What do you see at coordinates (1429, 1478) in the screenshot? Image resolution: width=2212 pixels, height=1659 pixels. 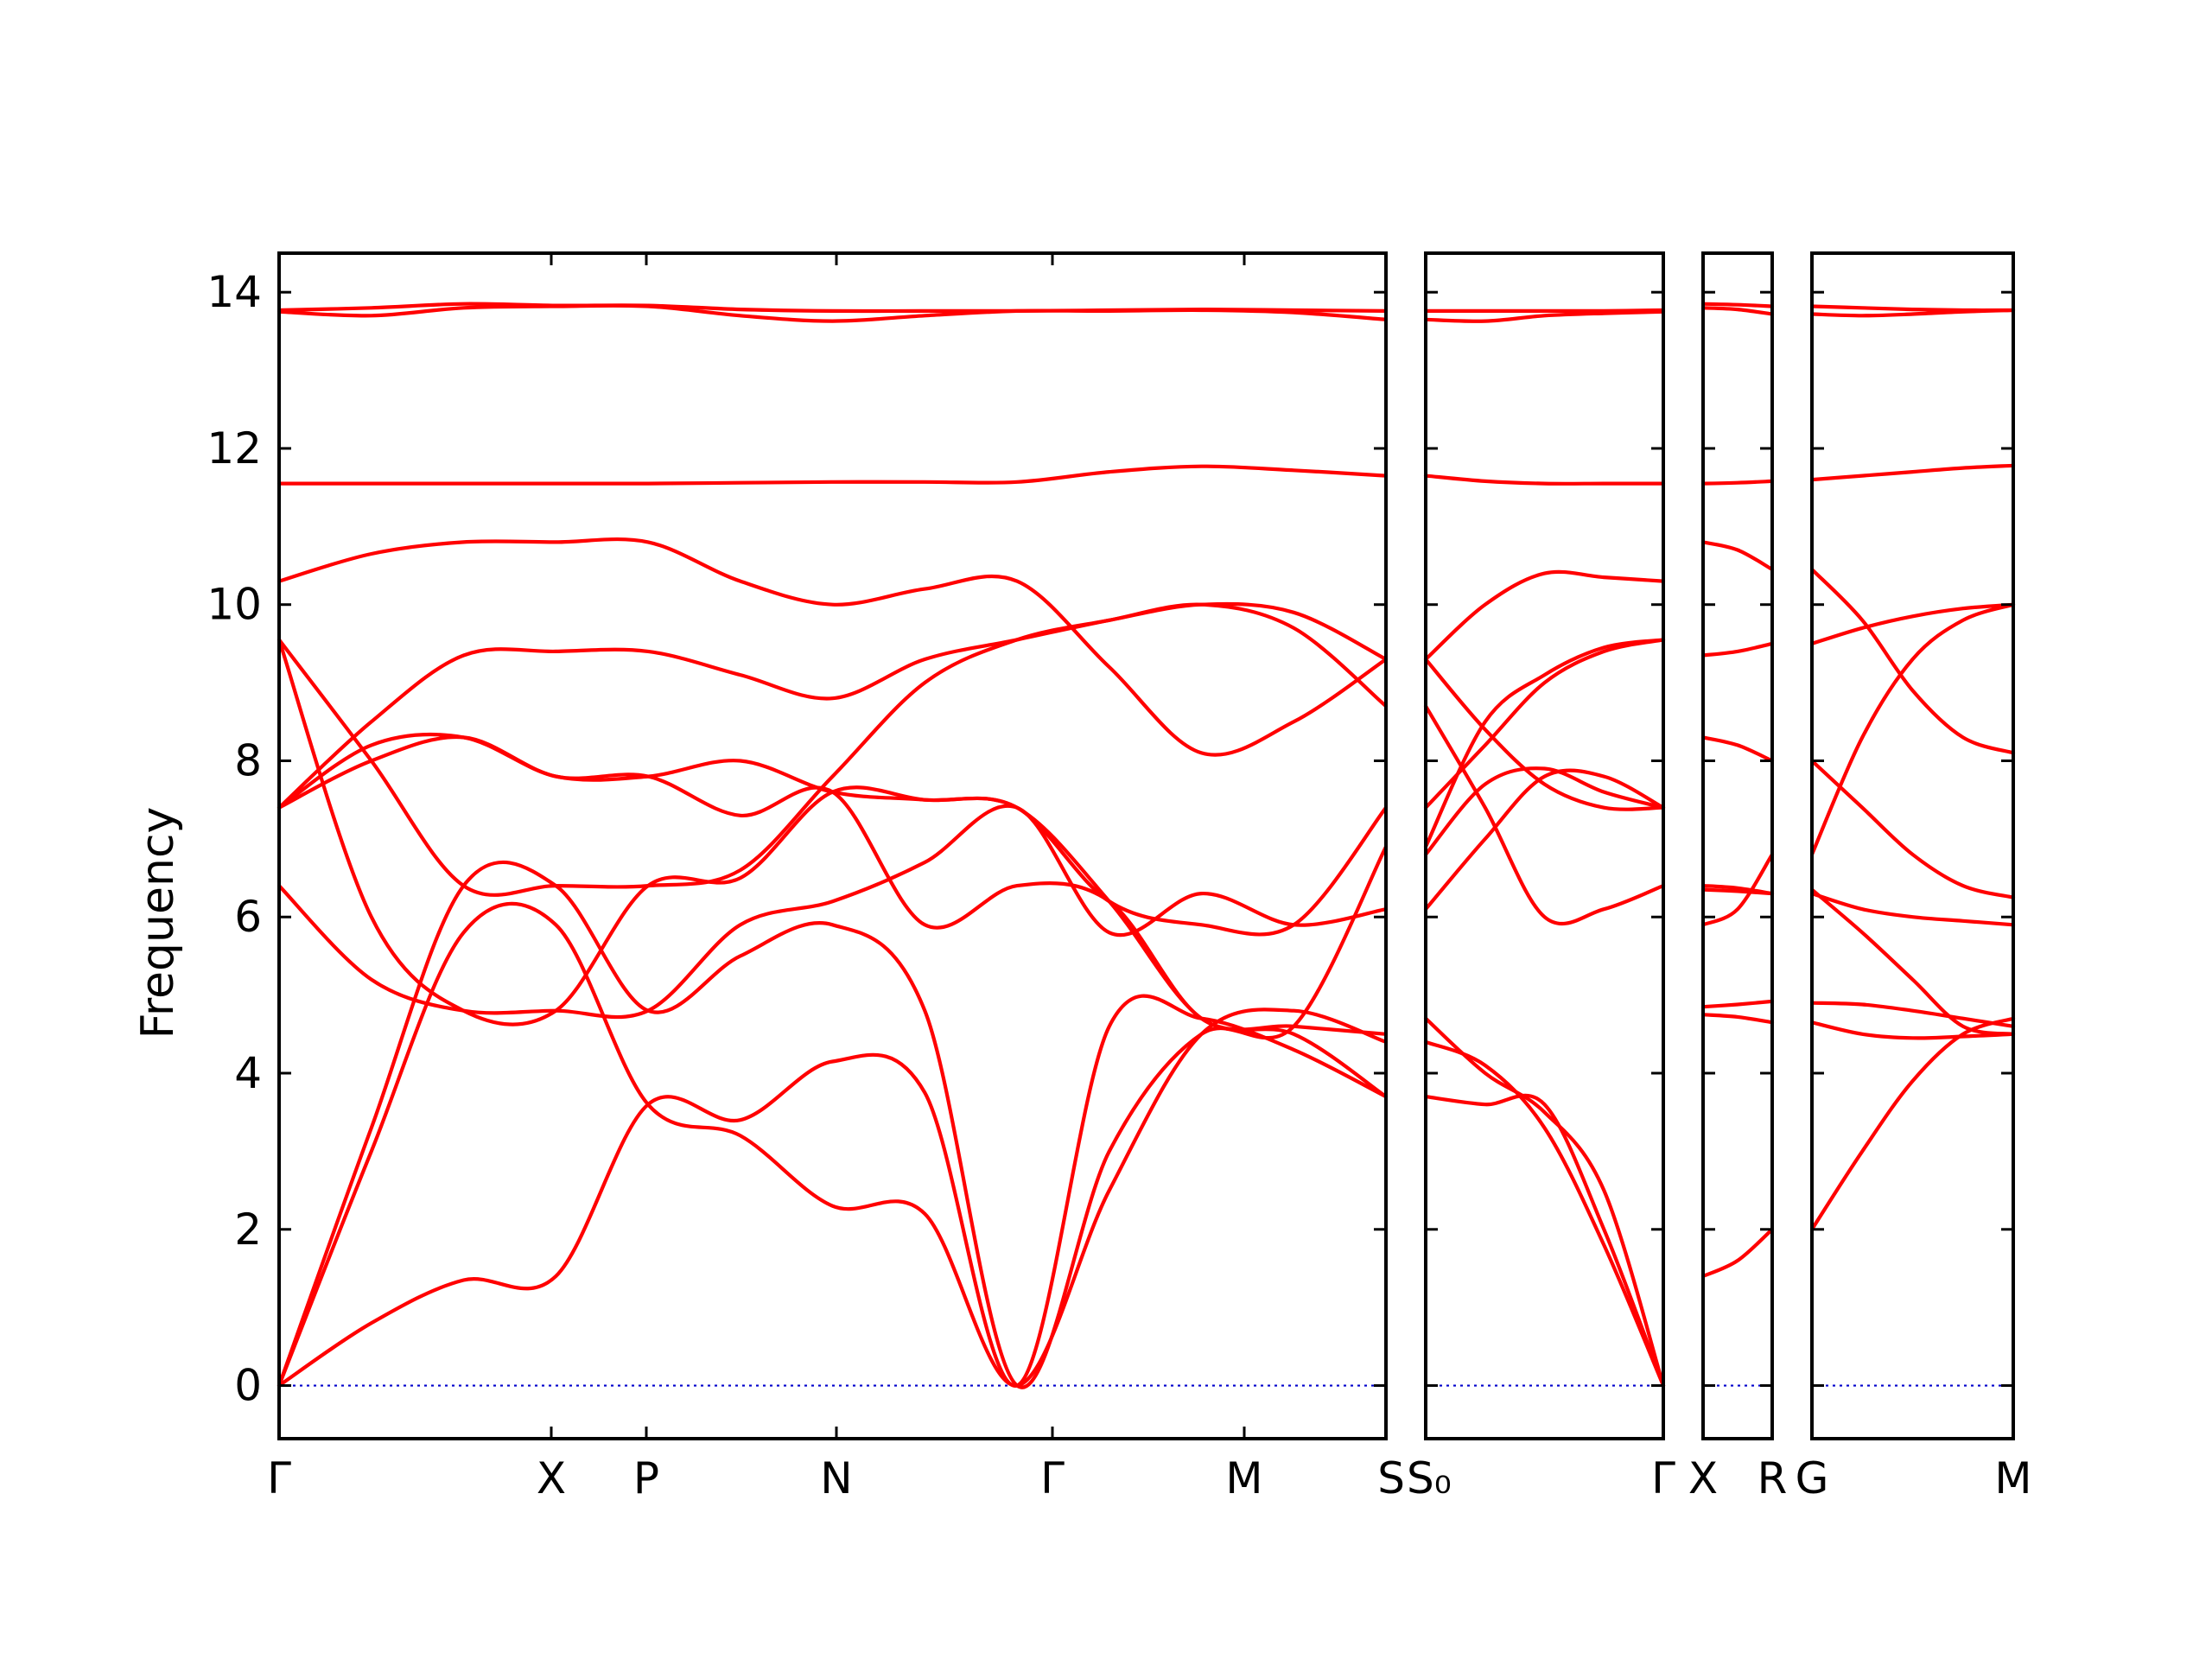 I see `path-label: S₀` at bounding box center [1429, 1478].